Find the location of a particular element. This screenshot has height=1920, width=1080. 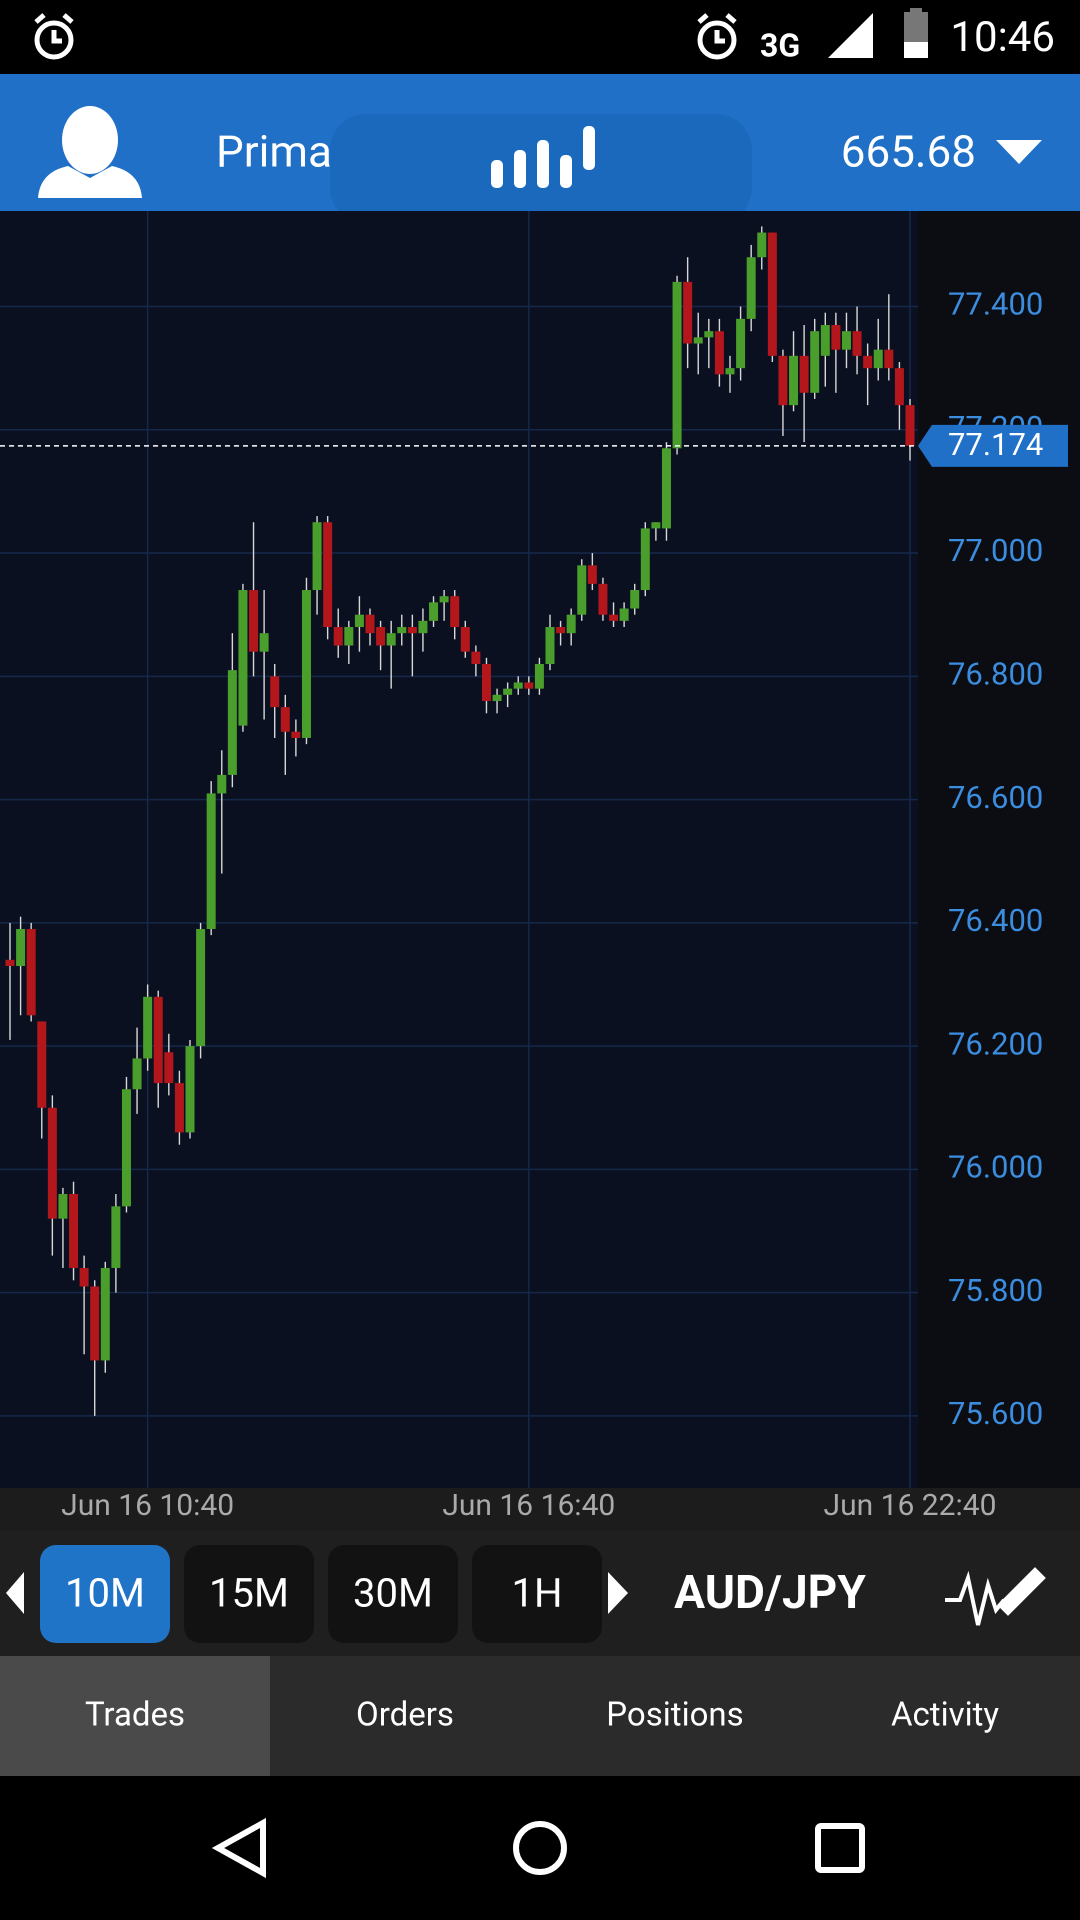

nav-bar is located at coordinates (540, 1848).